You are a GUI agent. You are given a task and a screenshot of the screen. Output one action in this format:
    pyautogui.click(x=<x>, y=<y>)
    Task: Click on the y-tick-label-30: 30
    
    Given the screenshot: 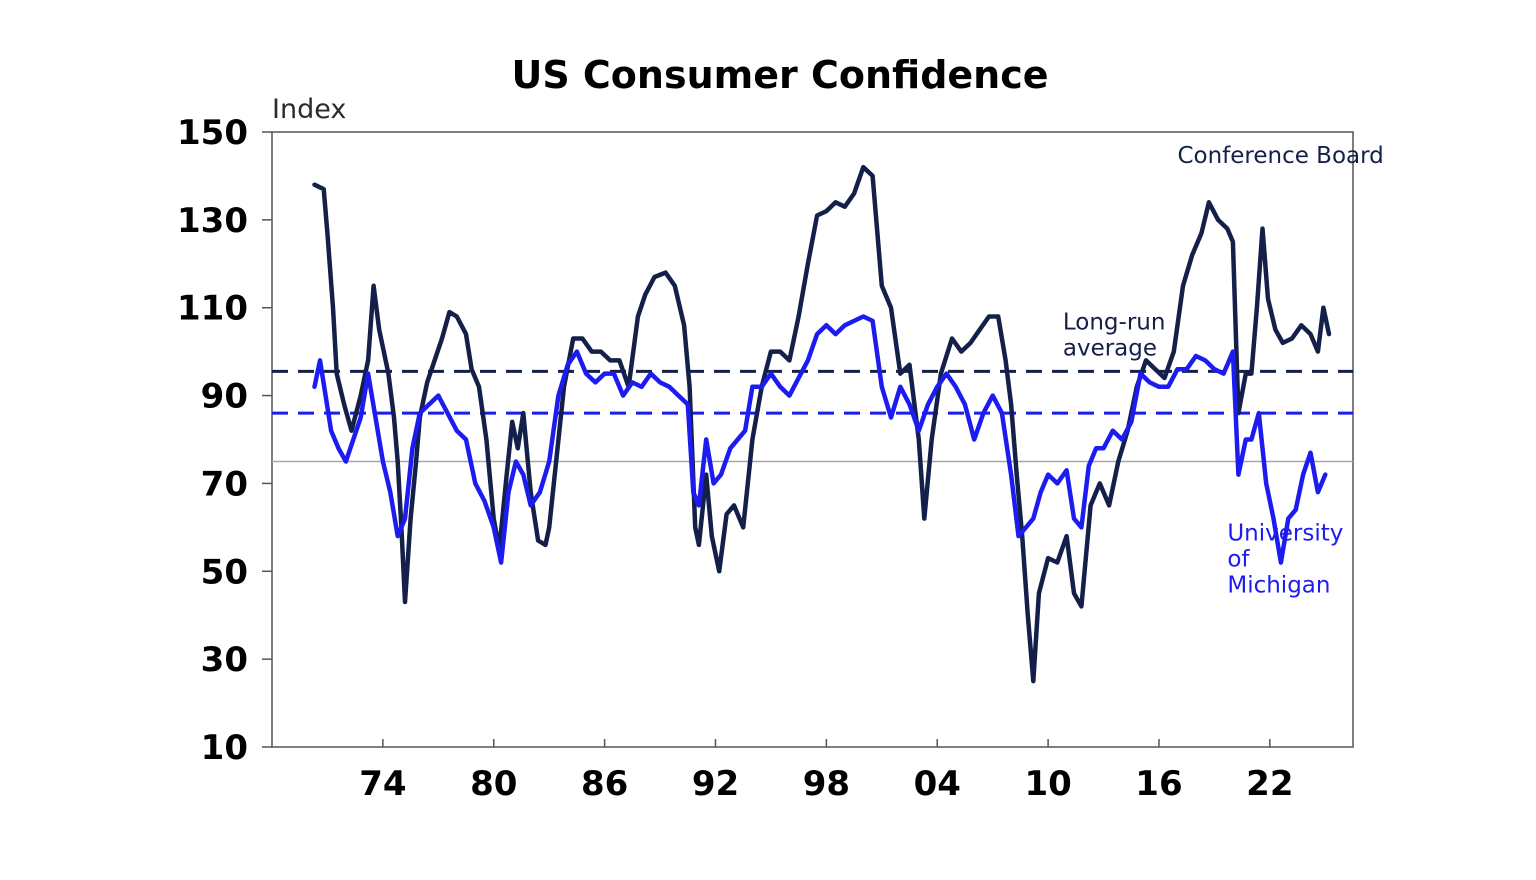 What is the action you would take?
    pyautogui.click(x=224, y=660)
    